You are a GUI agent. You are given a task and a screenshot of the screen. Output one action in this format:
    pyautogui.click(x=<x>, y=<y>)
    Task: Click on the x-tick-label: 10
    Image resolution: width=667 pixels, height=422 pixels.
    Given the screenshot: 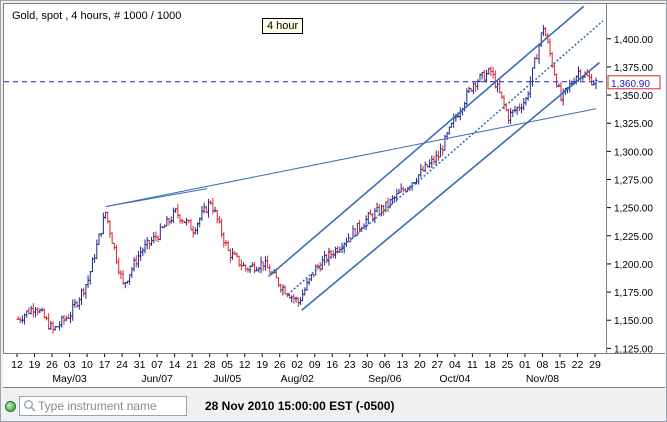 What is the action you would take?
    pyautogui.click(x=87, y=365)
    